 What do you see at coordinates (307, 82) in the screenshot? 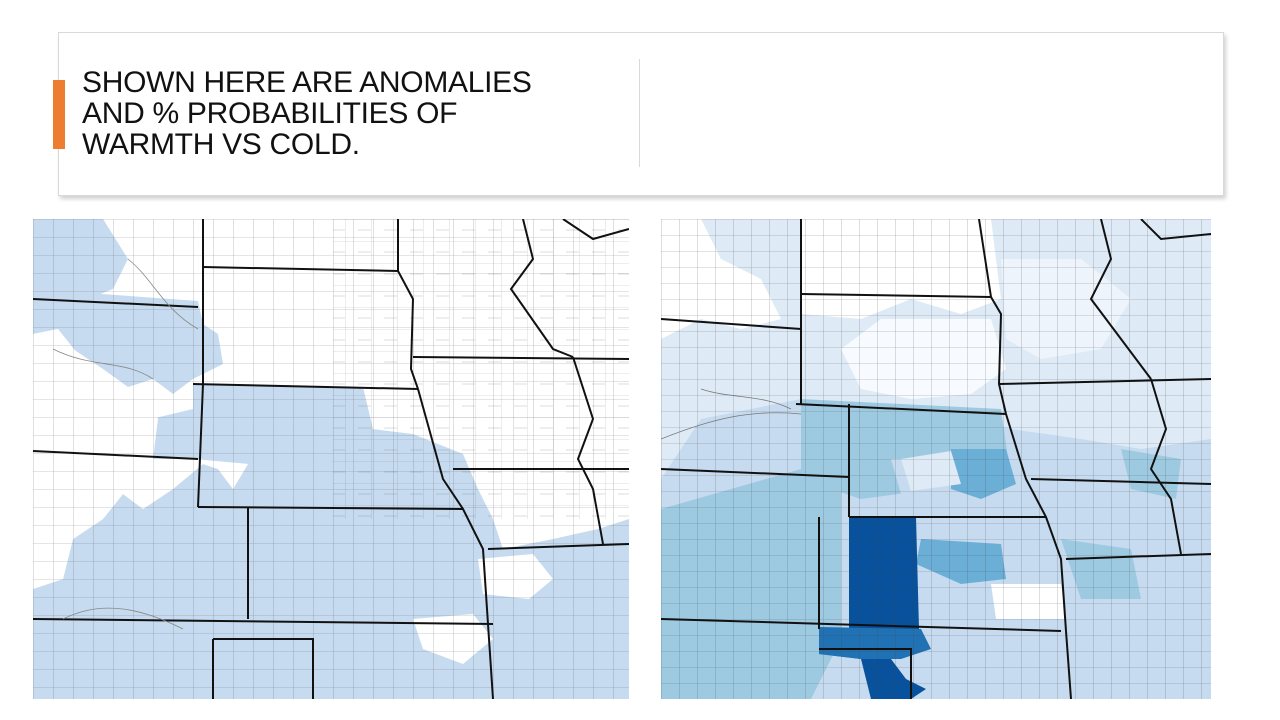
I see `title-line-1: SHOWN HERE ARE ANOMALIES` at bounding box center [307, 82].